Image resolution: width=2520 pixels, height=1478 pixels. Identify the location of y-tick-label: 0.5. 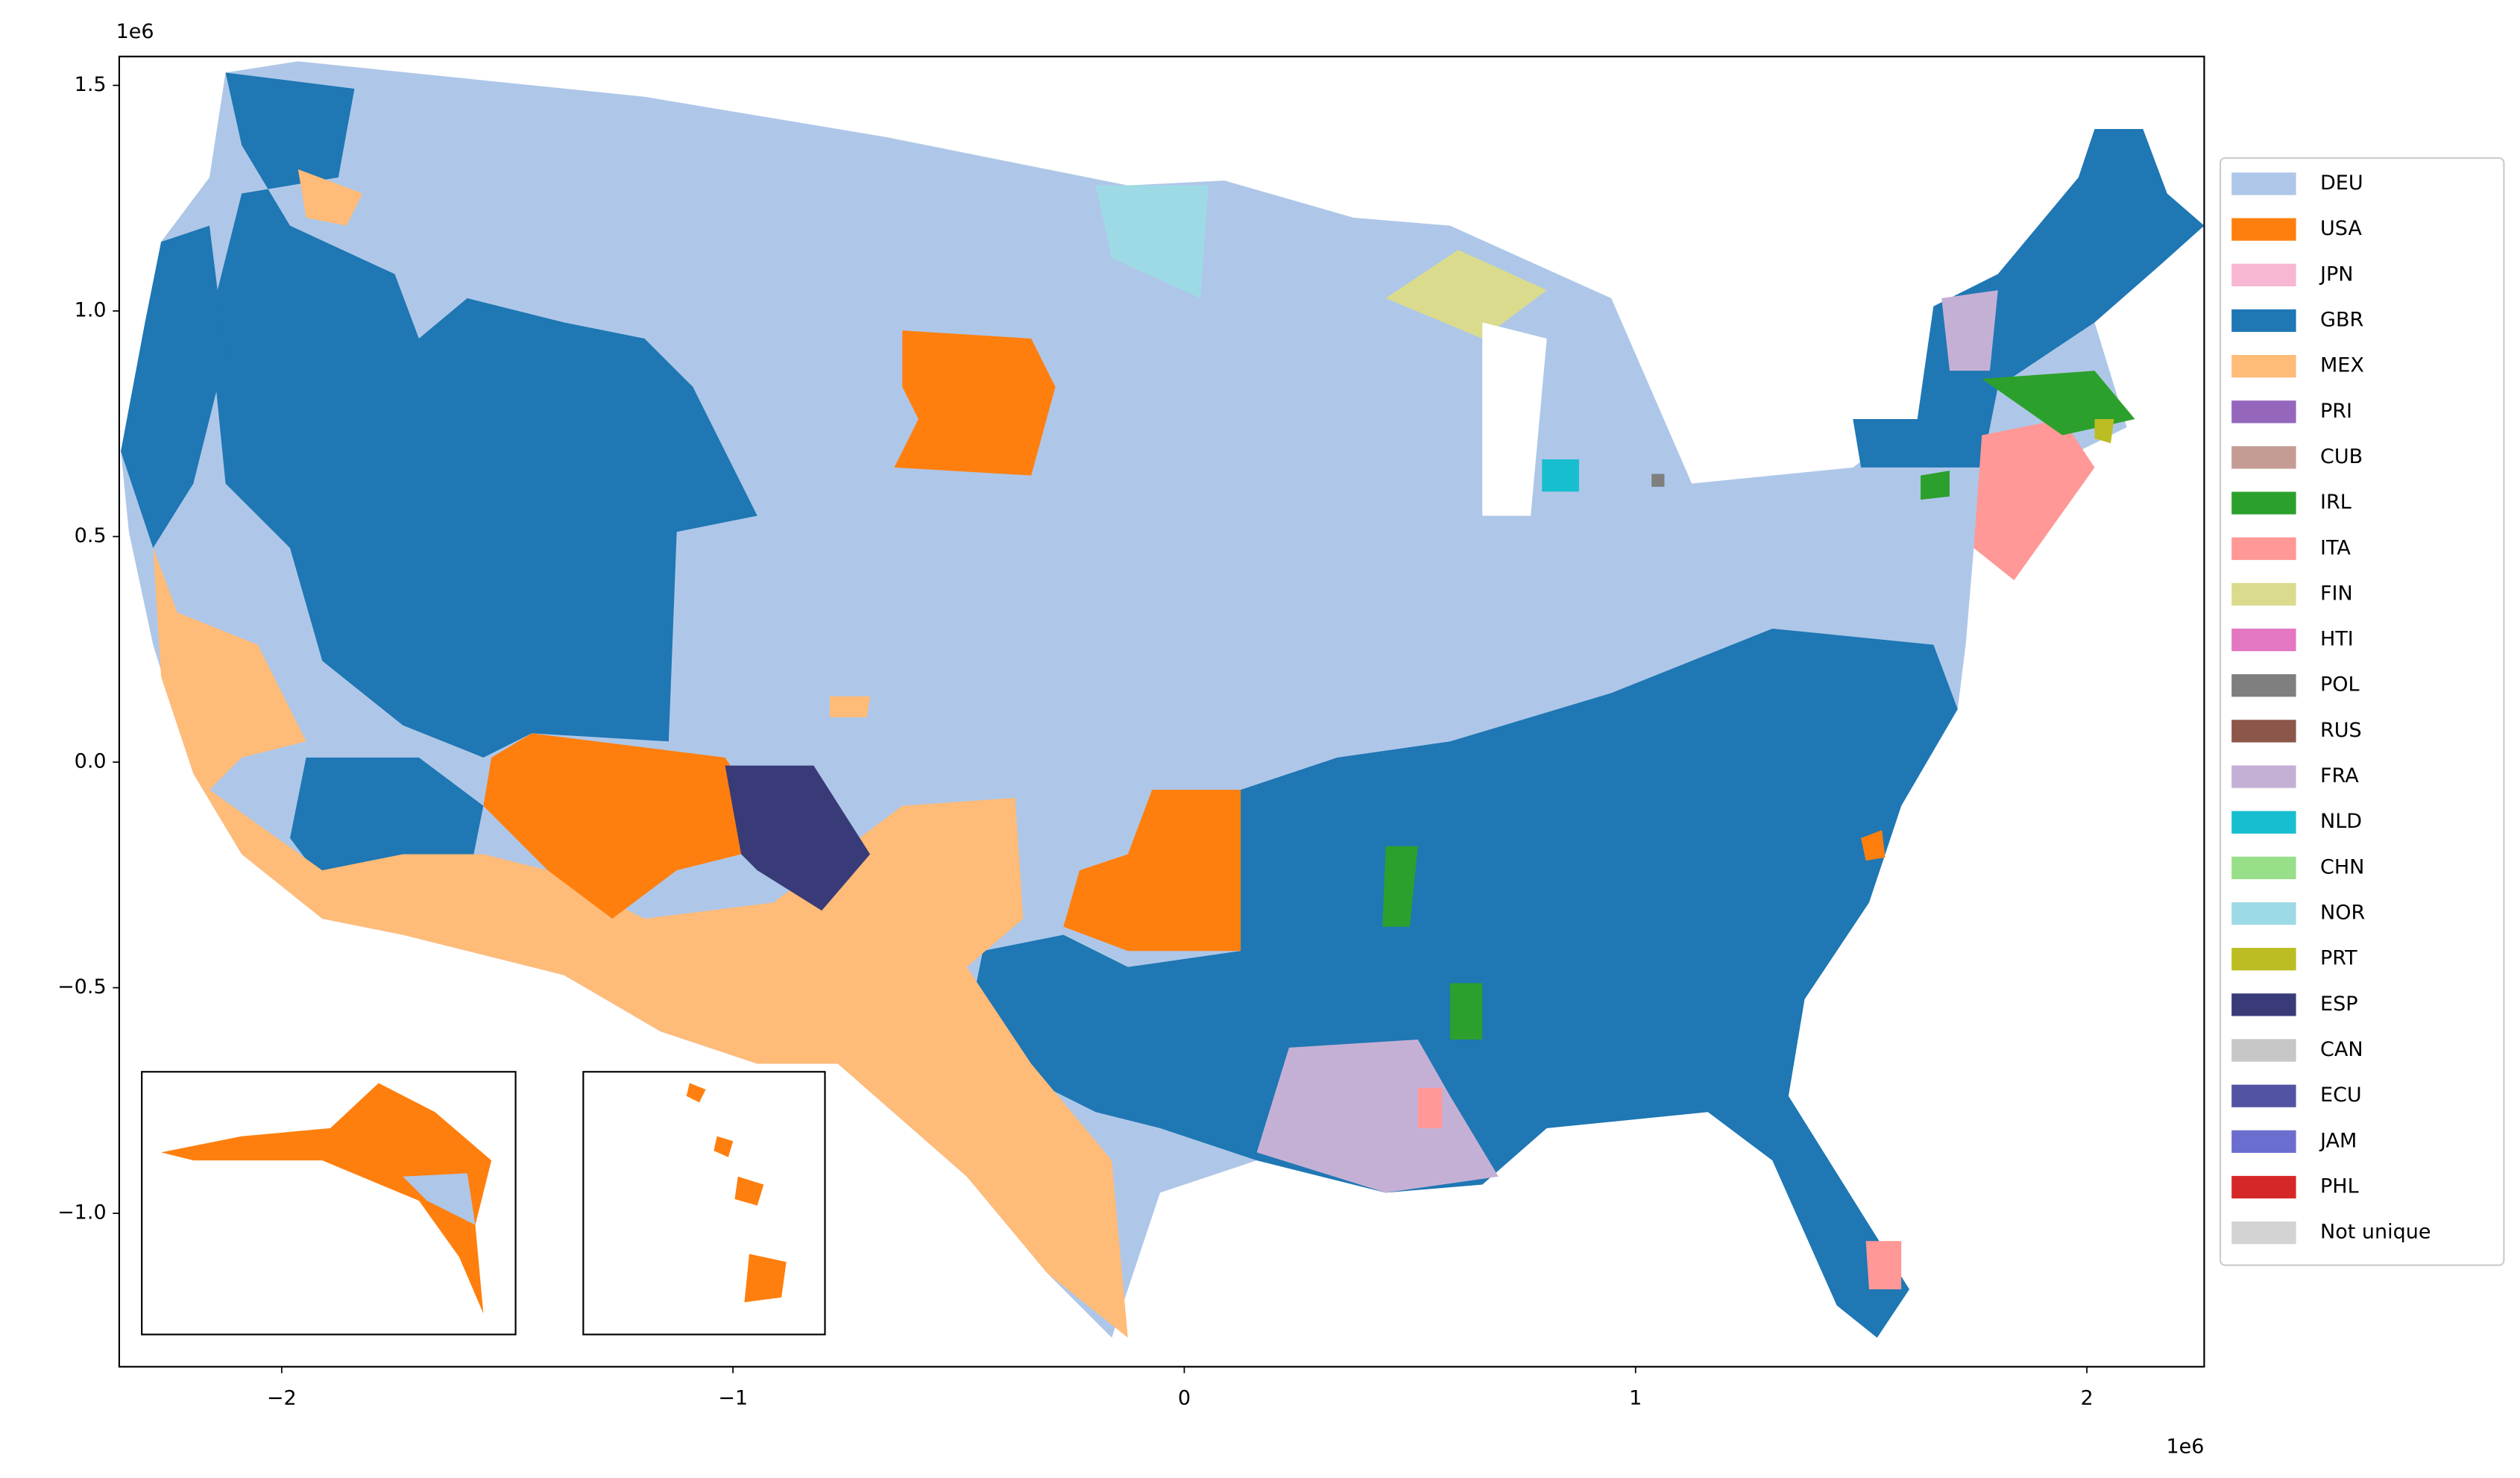
(91, 535).